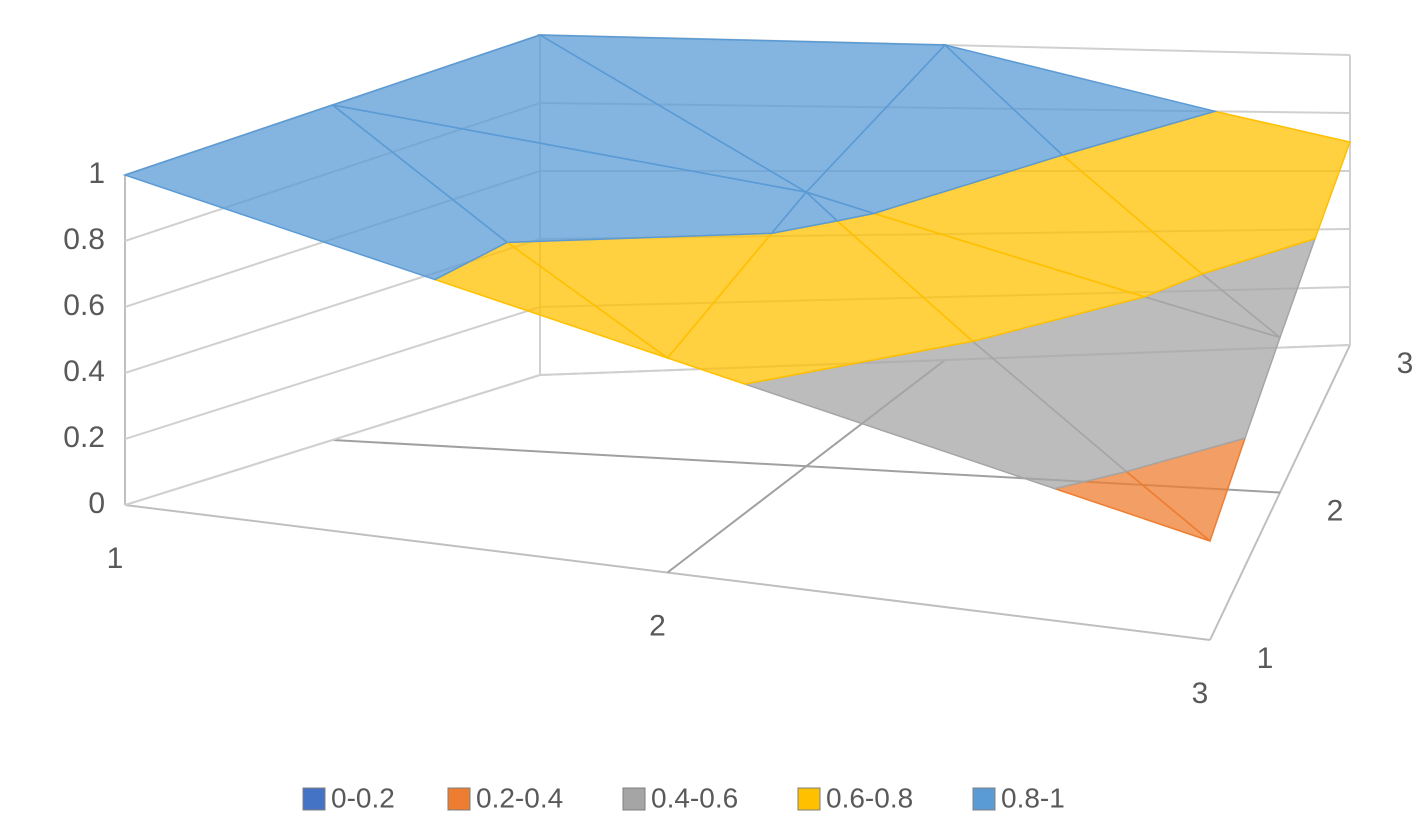 The width and height of the screenshot is (1421, 827). I want to click on legend-label: 0.4-0.6, so click(694, 797).